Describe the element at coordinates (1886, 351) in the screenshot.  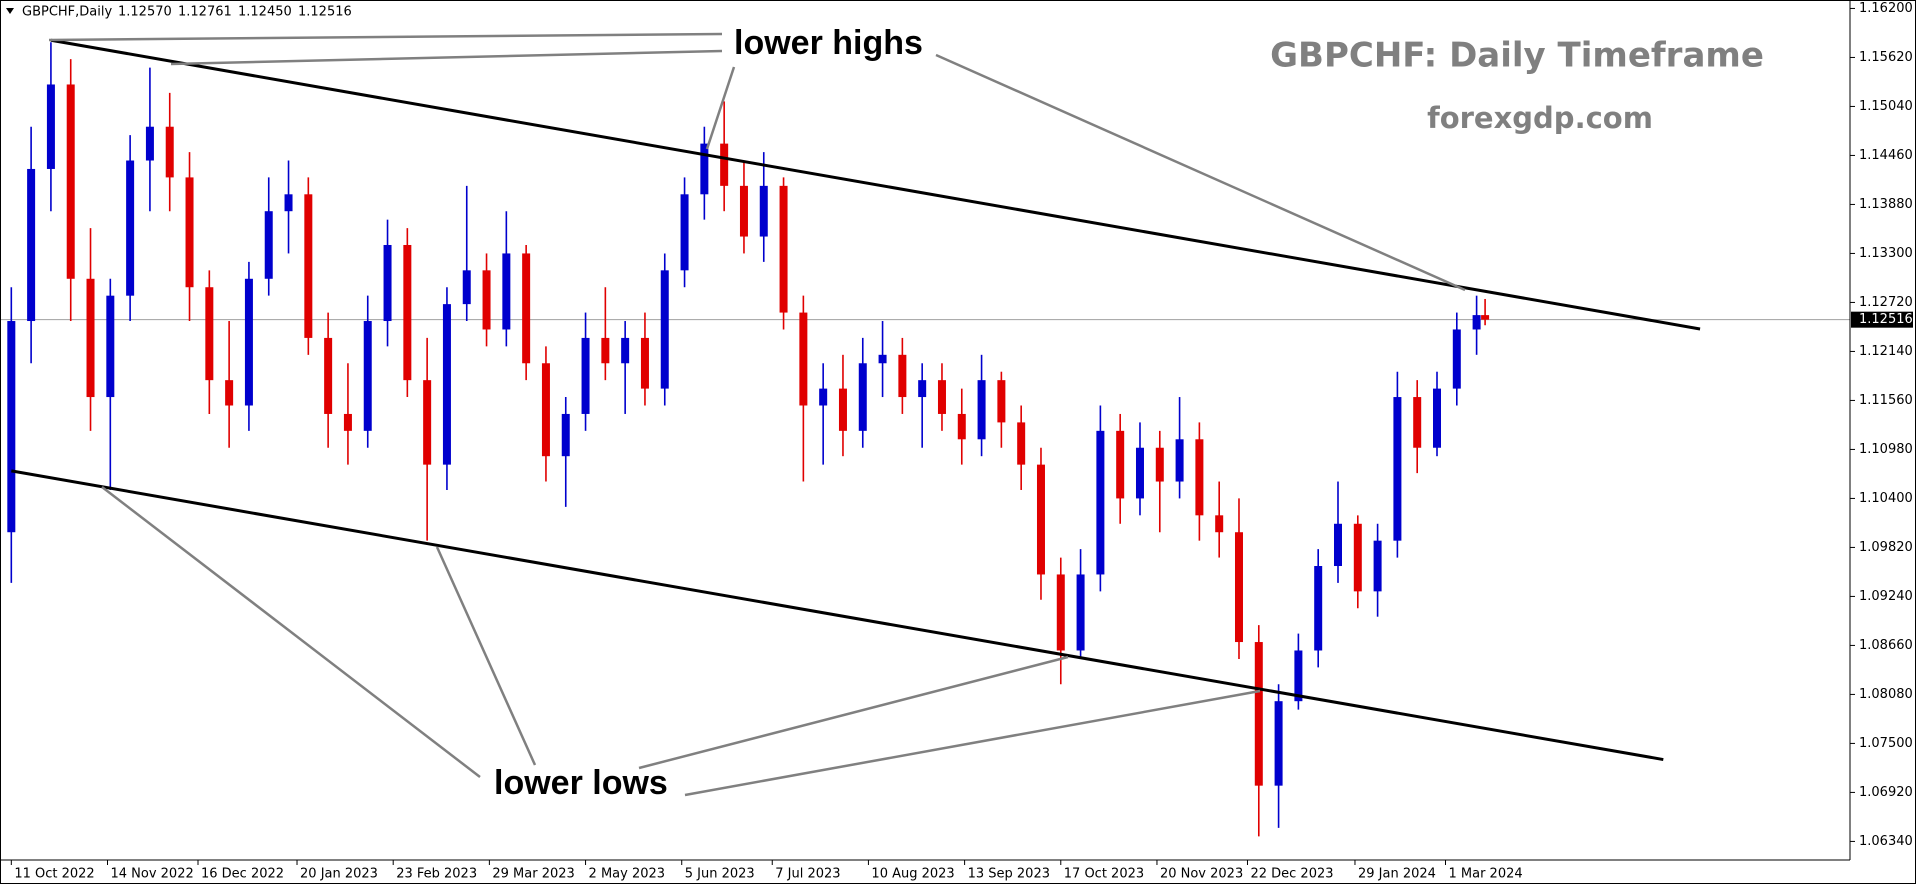
I see `y-tick-label: 1.12140` at that location.